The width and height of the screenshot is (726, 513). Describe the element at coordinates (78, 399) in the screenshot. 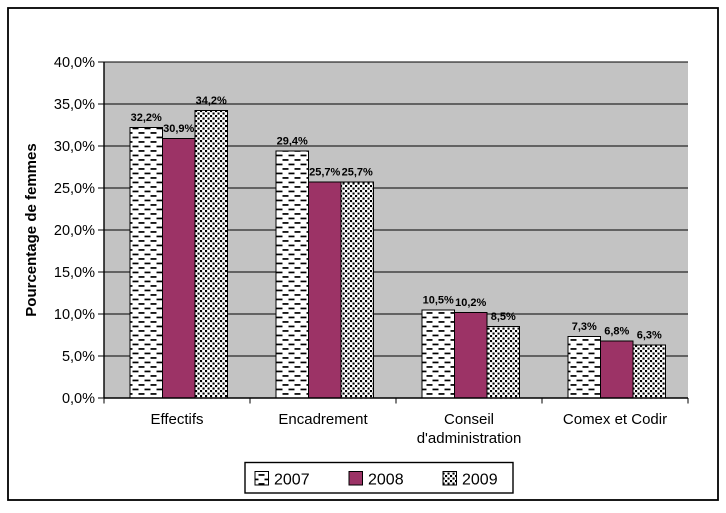

I see `y-tick-label: 0,0%` at that location.